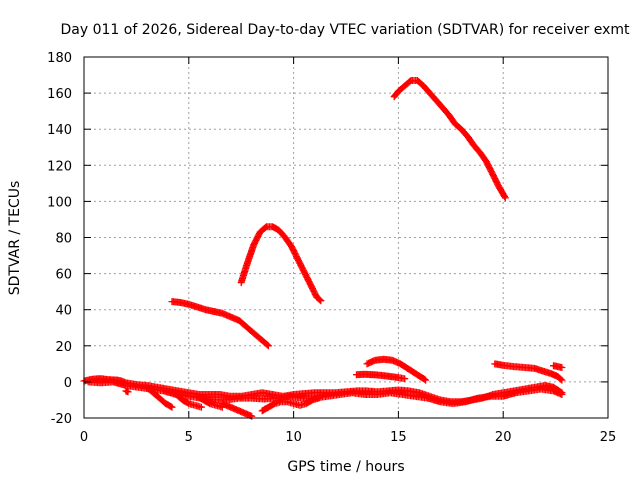 The width and height of the screenshot is (640, 480). What do you see at coordinates (63, 239) in the screenshot?
I see `y-tick-label: 80` at bounding box center [63, 239].